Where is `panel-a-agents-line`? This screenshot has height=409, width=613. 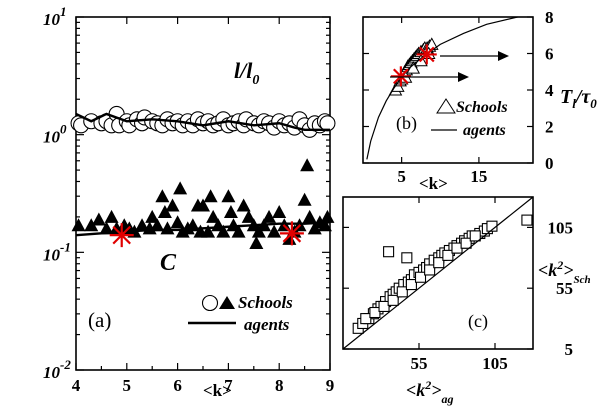
panel-a-agents-line is located at coordinates (202, 121).